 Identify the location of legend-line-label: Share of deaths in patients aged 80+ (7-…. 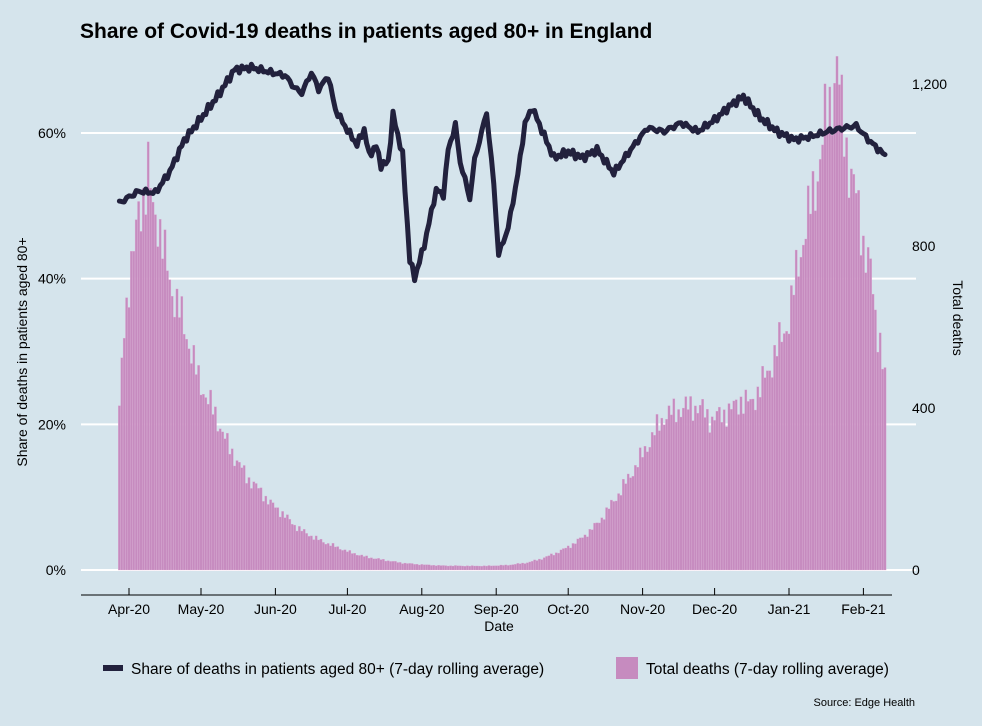
(337, 669).